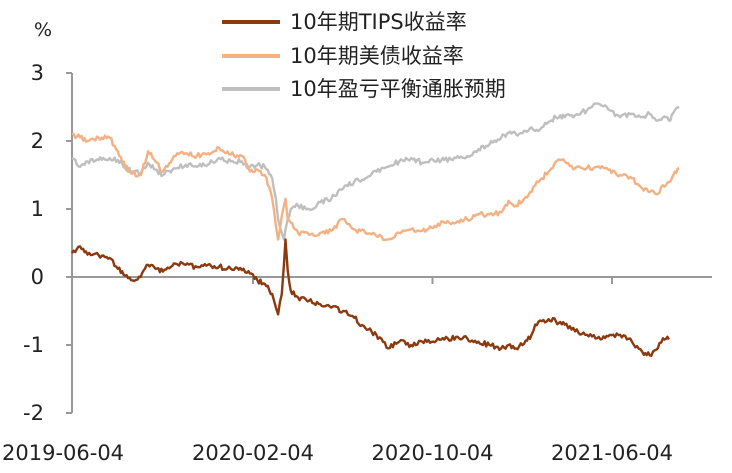  What do you see at coordinates (432, 453) in the screenshot?
I see `x-tick-label: 2020-10-04` at bounding box center [432, 453].